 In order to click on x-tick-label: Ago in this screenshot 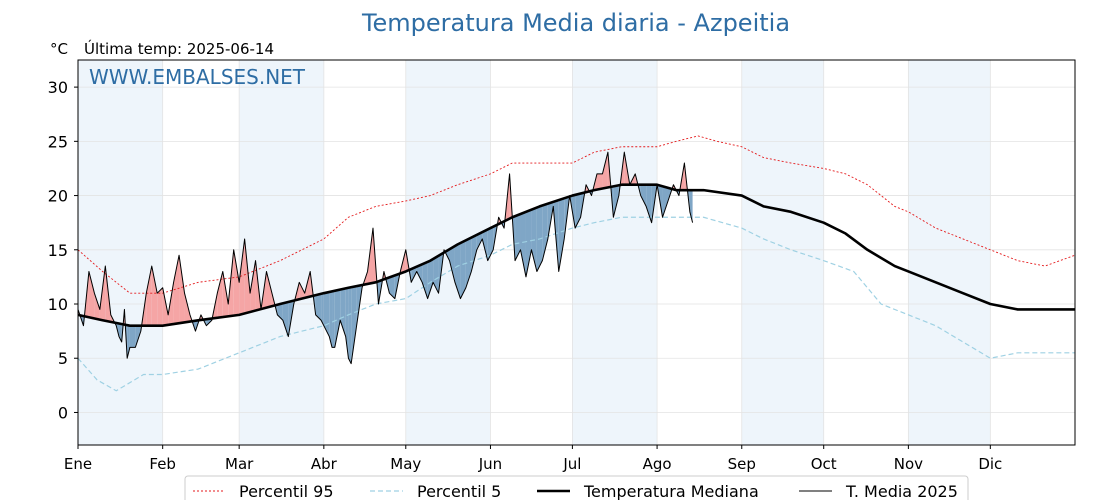, I will do `click(657, 464)`.